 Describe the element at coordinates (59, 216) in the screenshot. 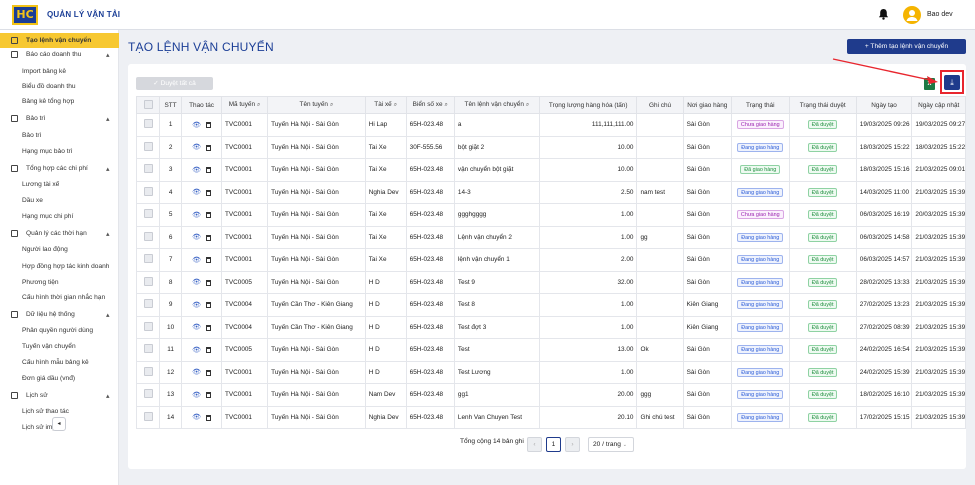

I see `sidebar-item: Hạng mục chi phí` at that location.